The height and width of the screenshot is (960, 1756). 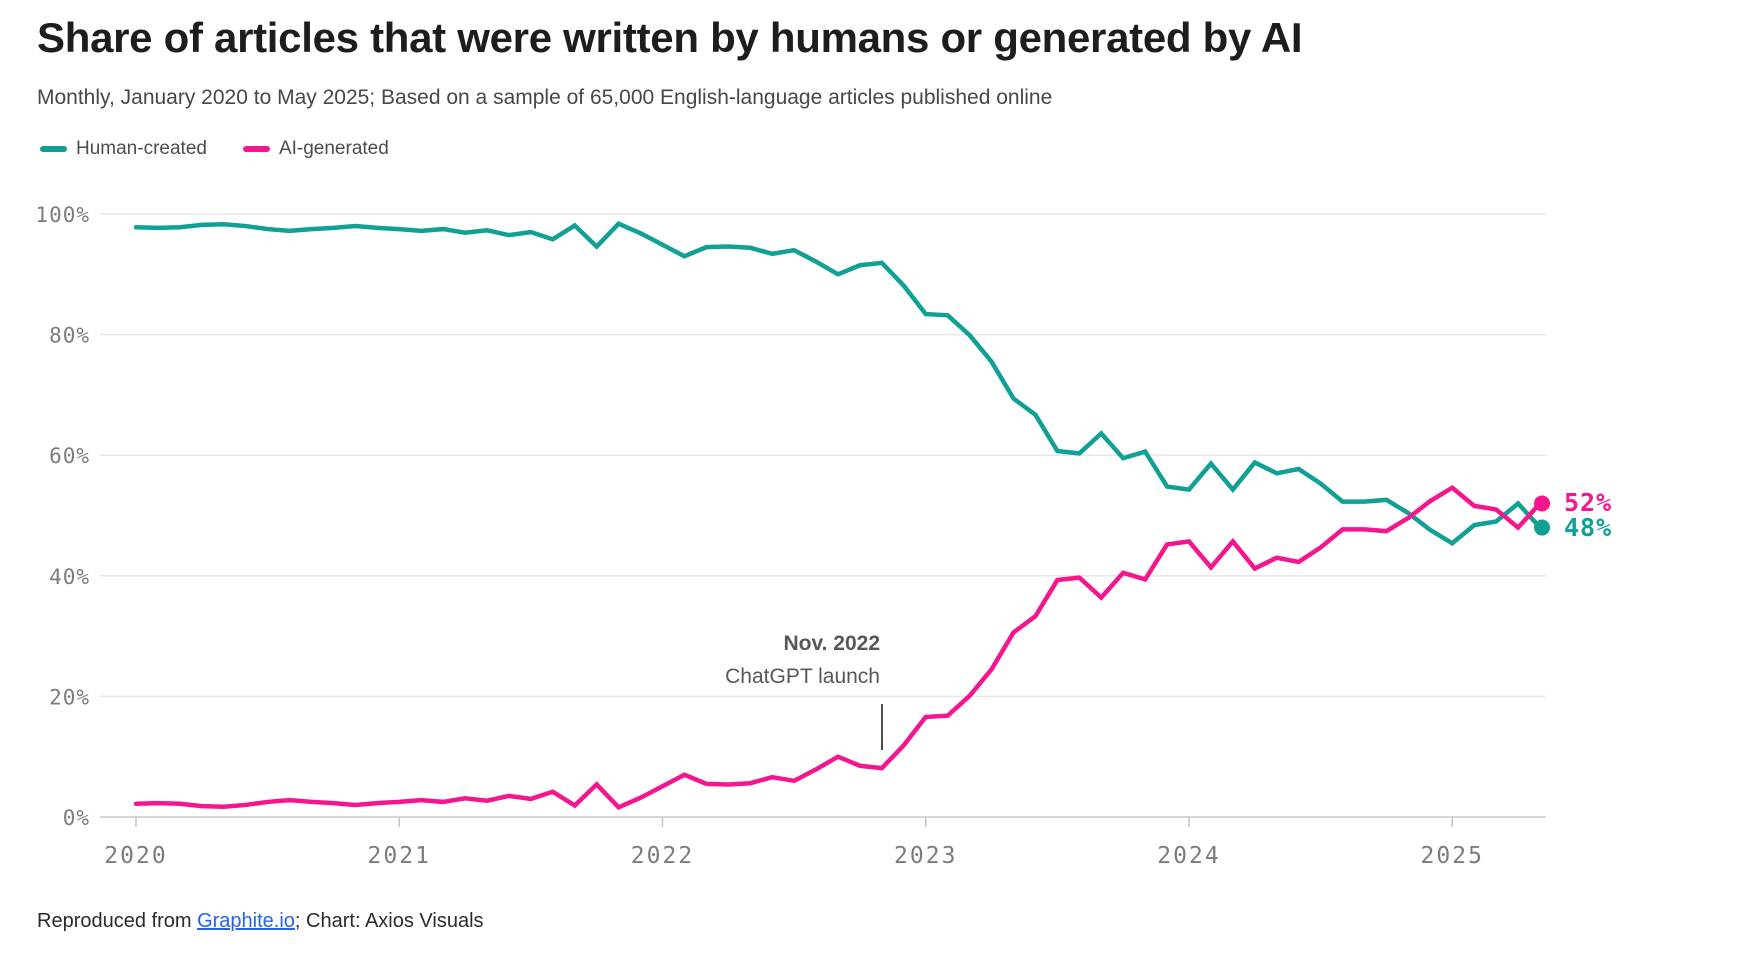 What do you see at coordinates (1588, 527) in the screenshot?
I see `end-label-human-created: 48%` at bounding box center [1588, 527].